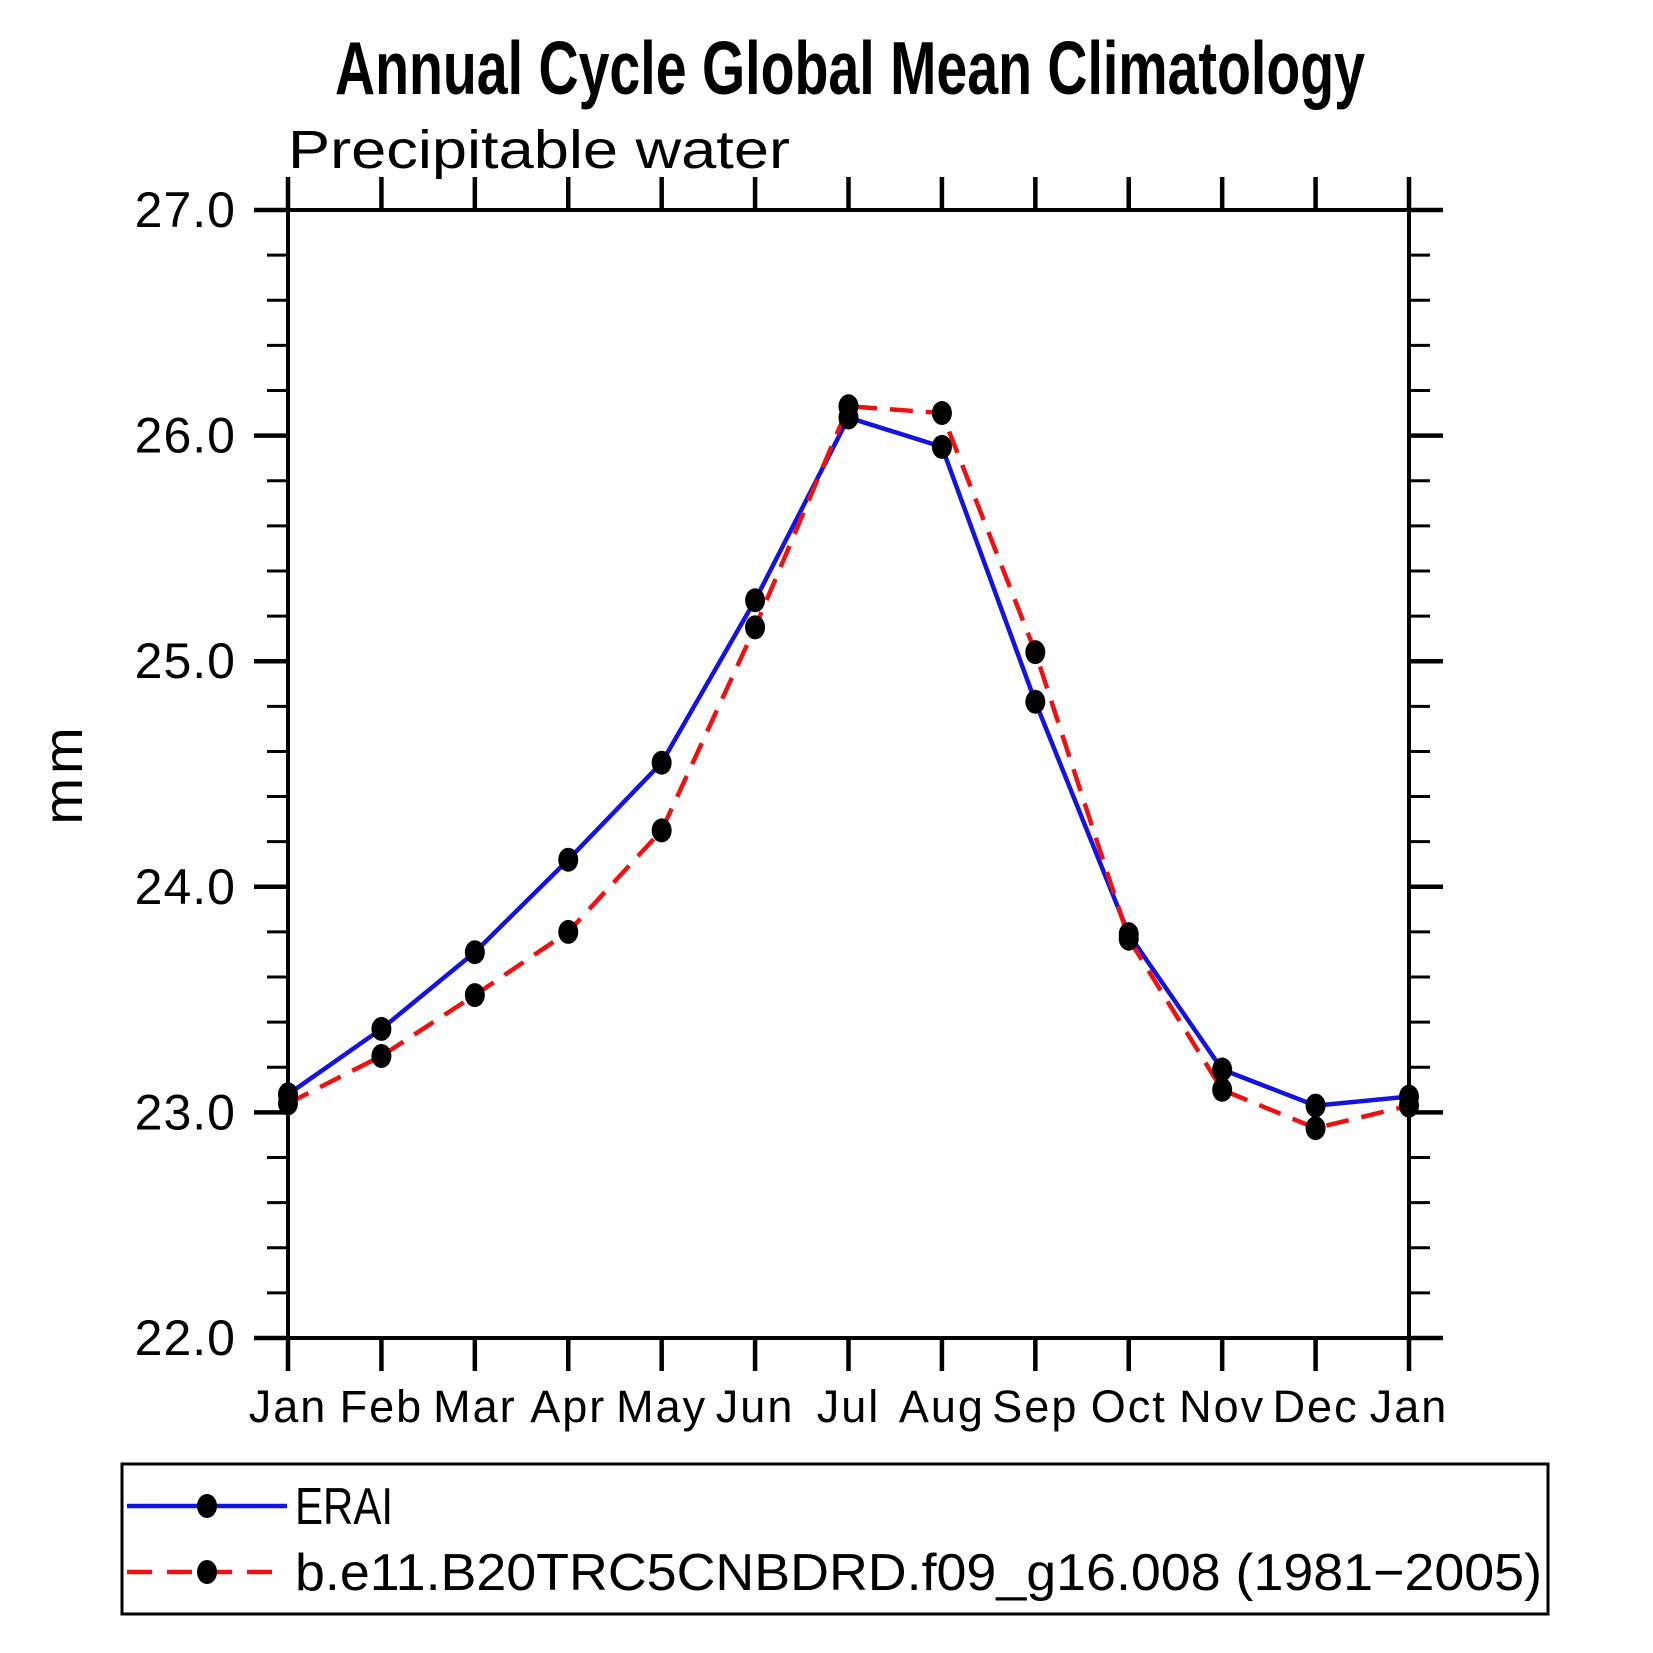 This screenshot has width=1653, height=1653. What do you see at coordinates (661, 1406) in the screenshot?
I see `month-label: May` at bounding box center [661, 1406].